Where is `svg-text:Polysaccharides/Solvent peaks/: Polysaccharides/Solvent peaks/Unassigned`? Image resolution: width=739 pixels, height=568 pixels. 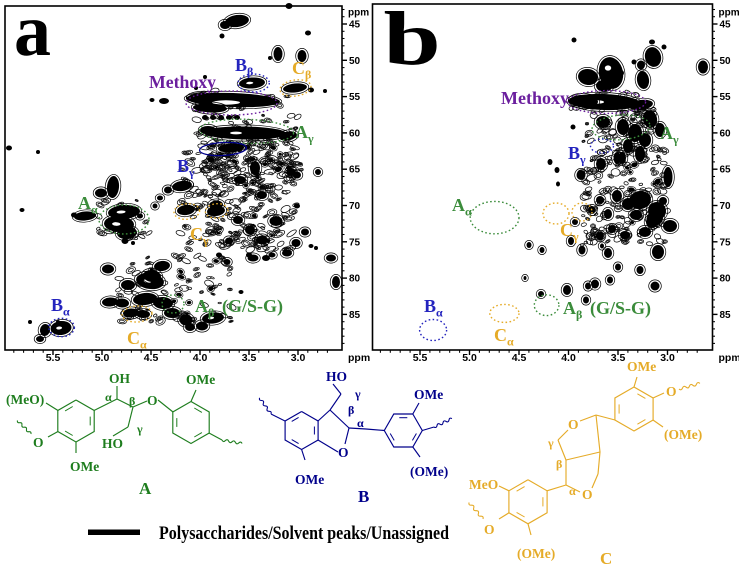 svg-text:Polysaccharides/Solvent peaks/: Polysaccharides/Solvent peaks/Unassigned is located at coordinates (304, 534).